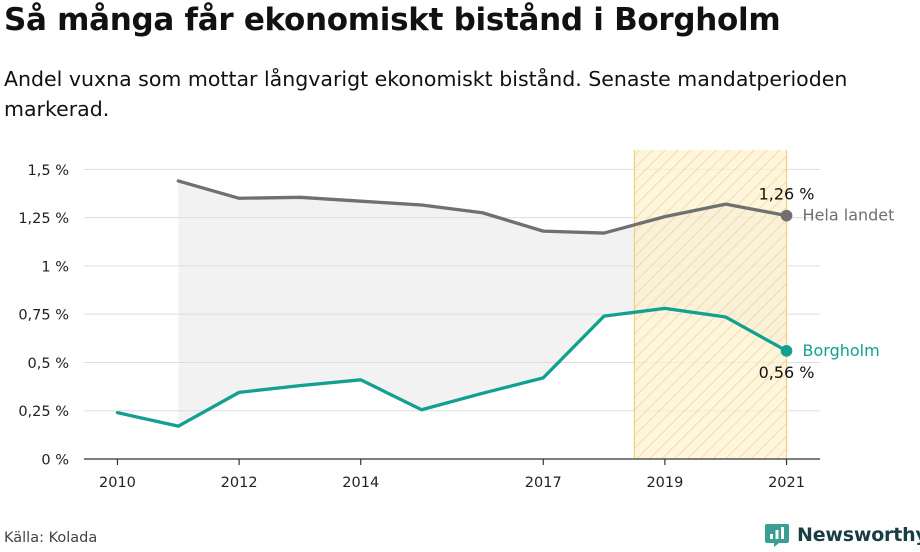  I want to click on x-tick-label: 2019, so click(664, 483).